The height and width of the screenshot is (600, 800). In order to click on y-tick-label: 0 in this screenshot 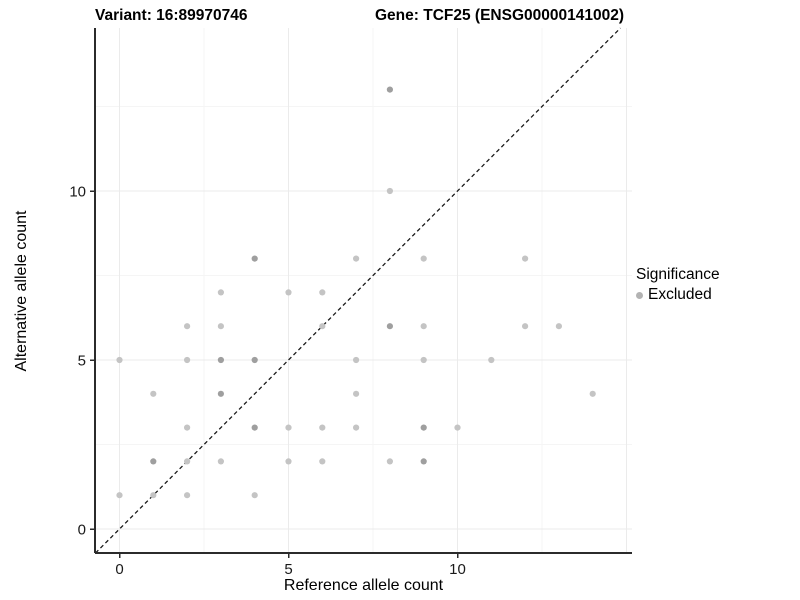, I will do `click(82, 530)`.